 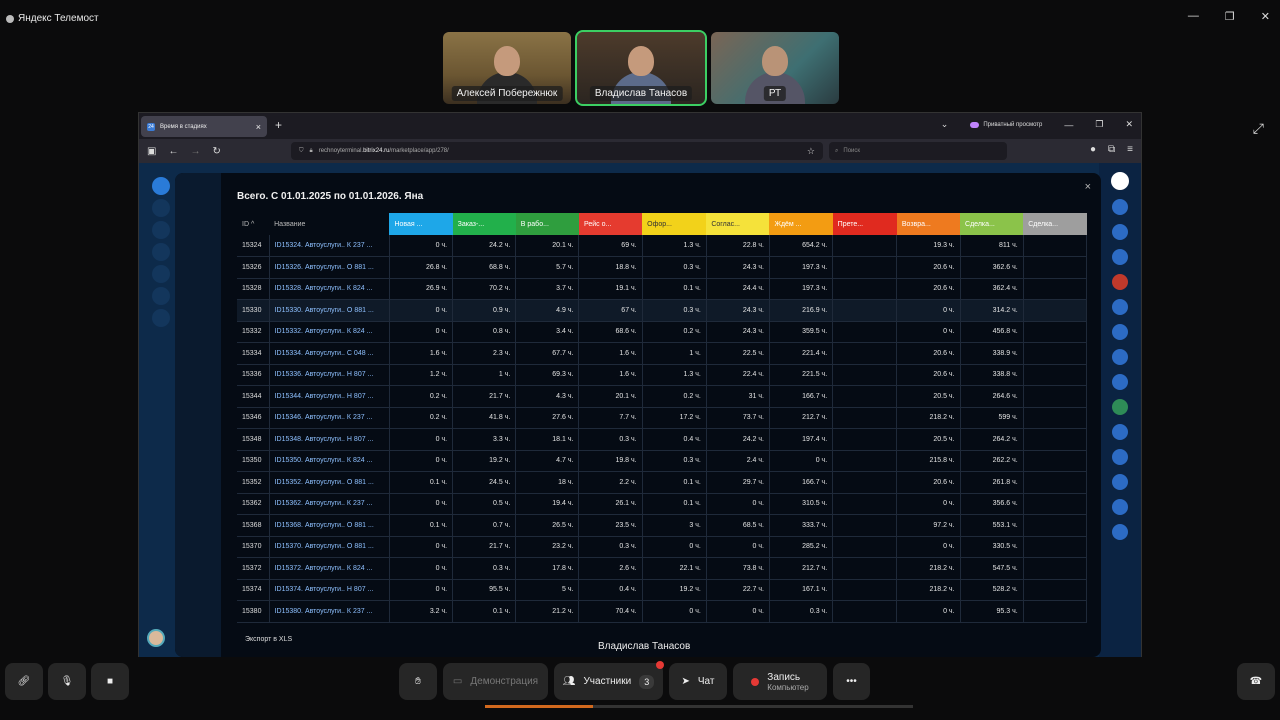 I want to click on export-xls-button: Экспорт в XLS, so click(x=269, y=639).